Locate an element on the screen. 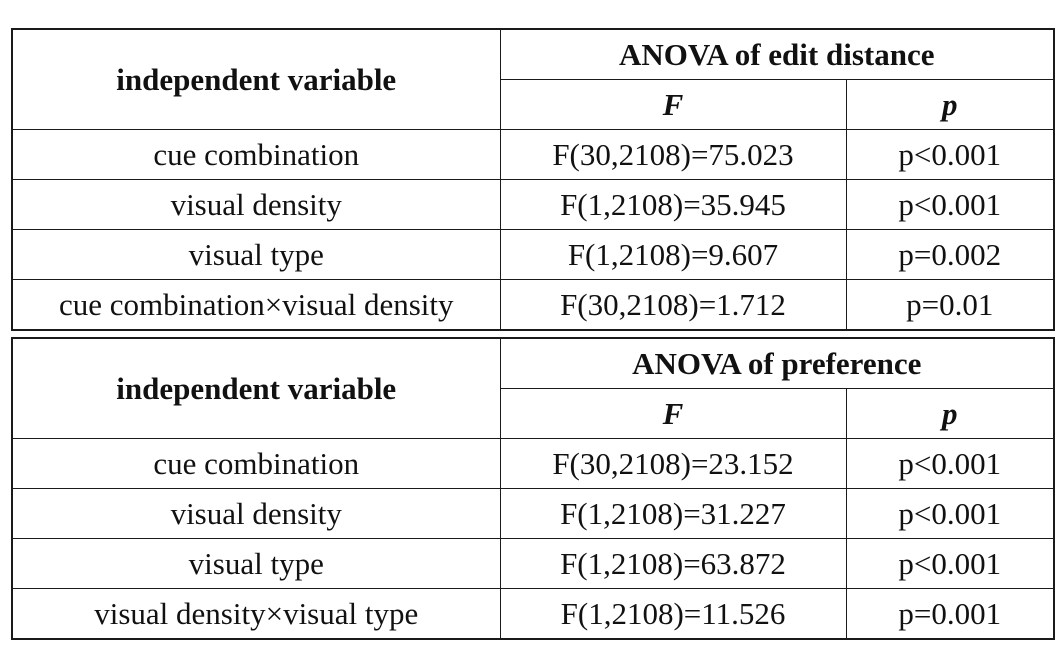 The width and height of the screenshot is (1056, 652). anova-group-header: ANOVA of preference is located at coordinates (777, 363).